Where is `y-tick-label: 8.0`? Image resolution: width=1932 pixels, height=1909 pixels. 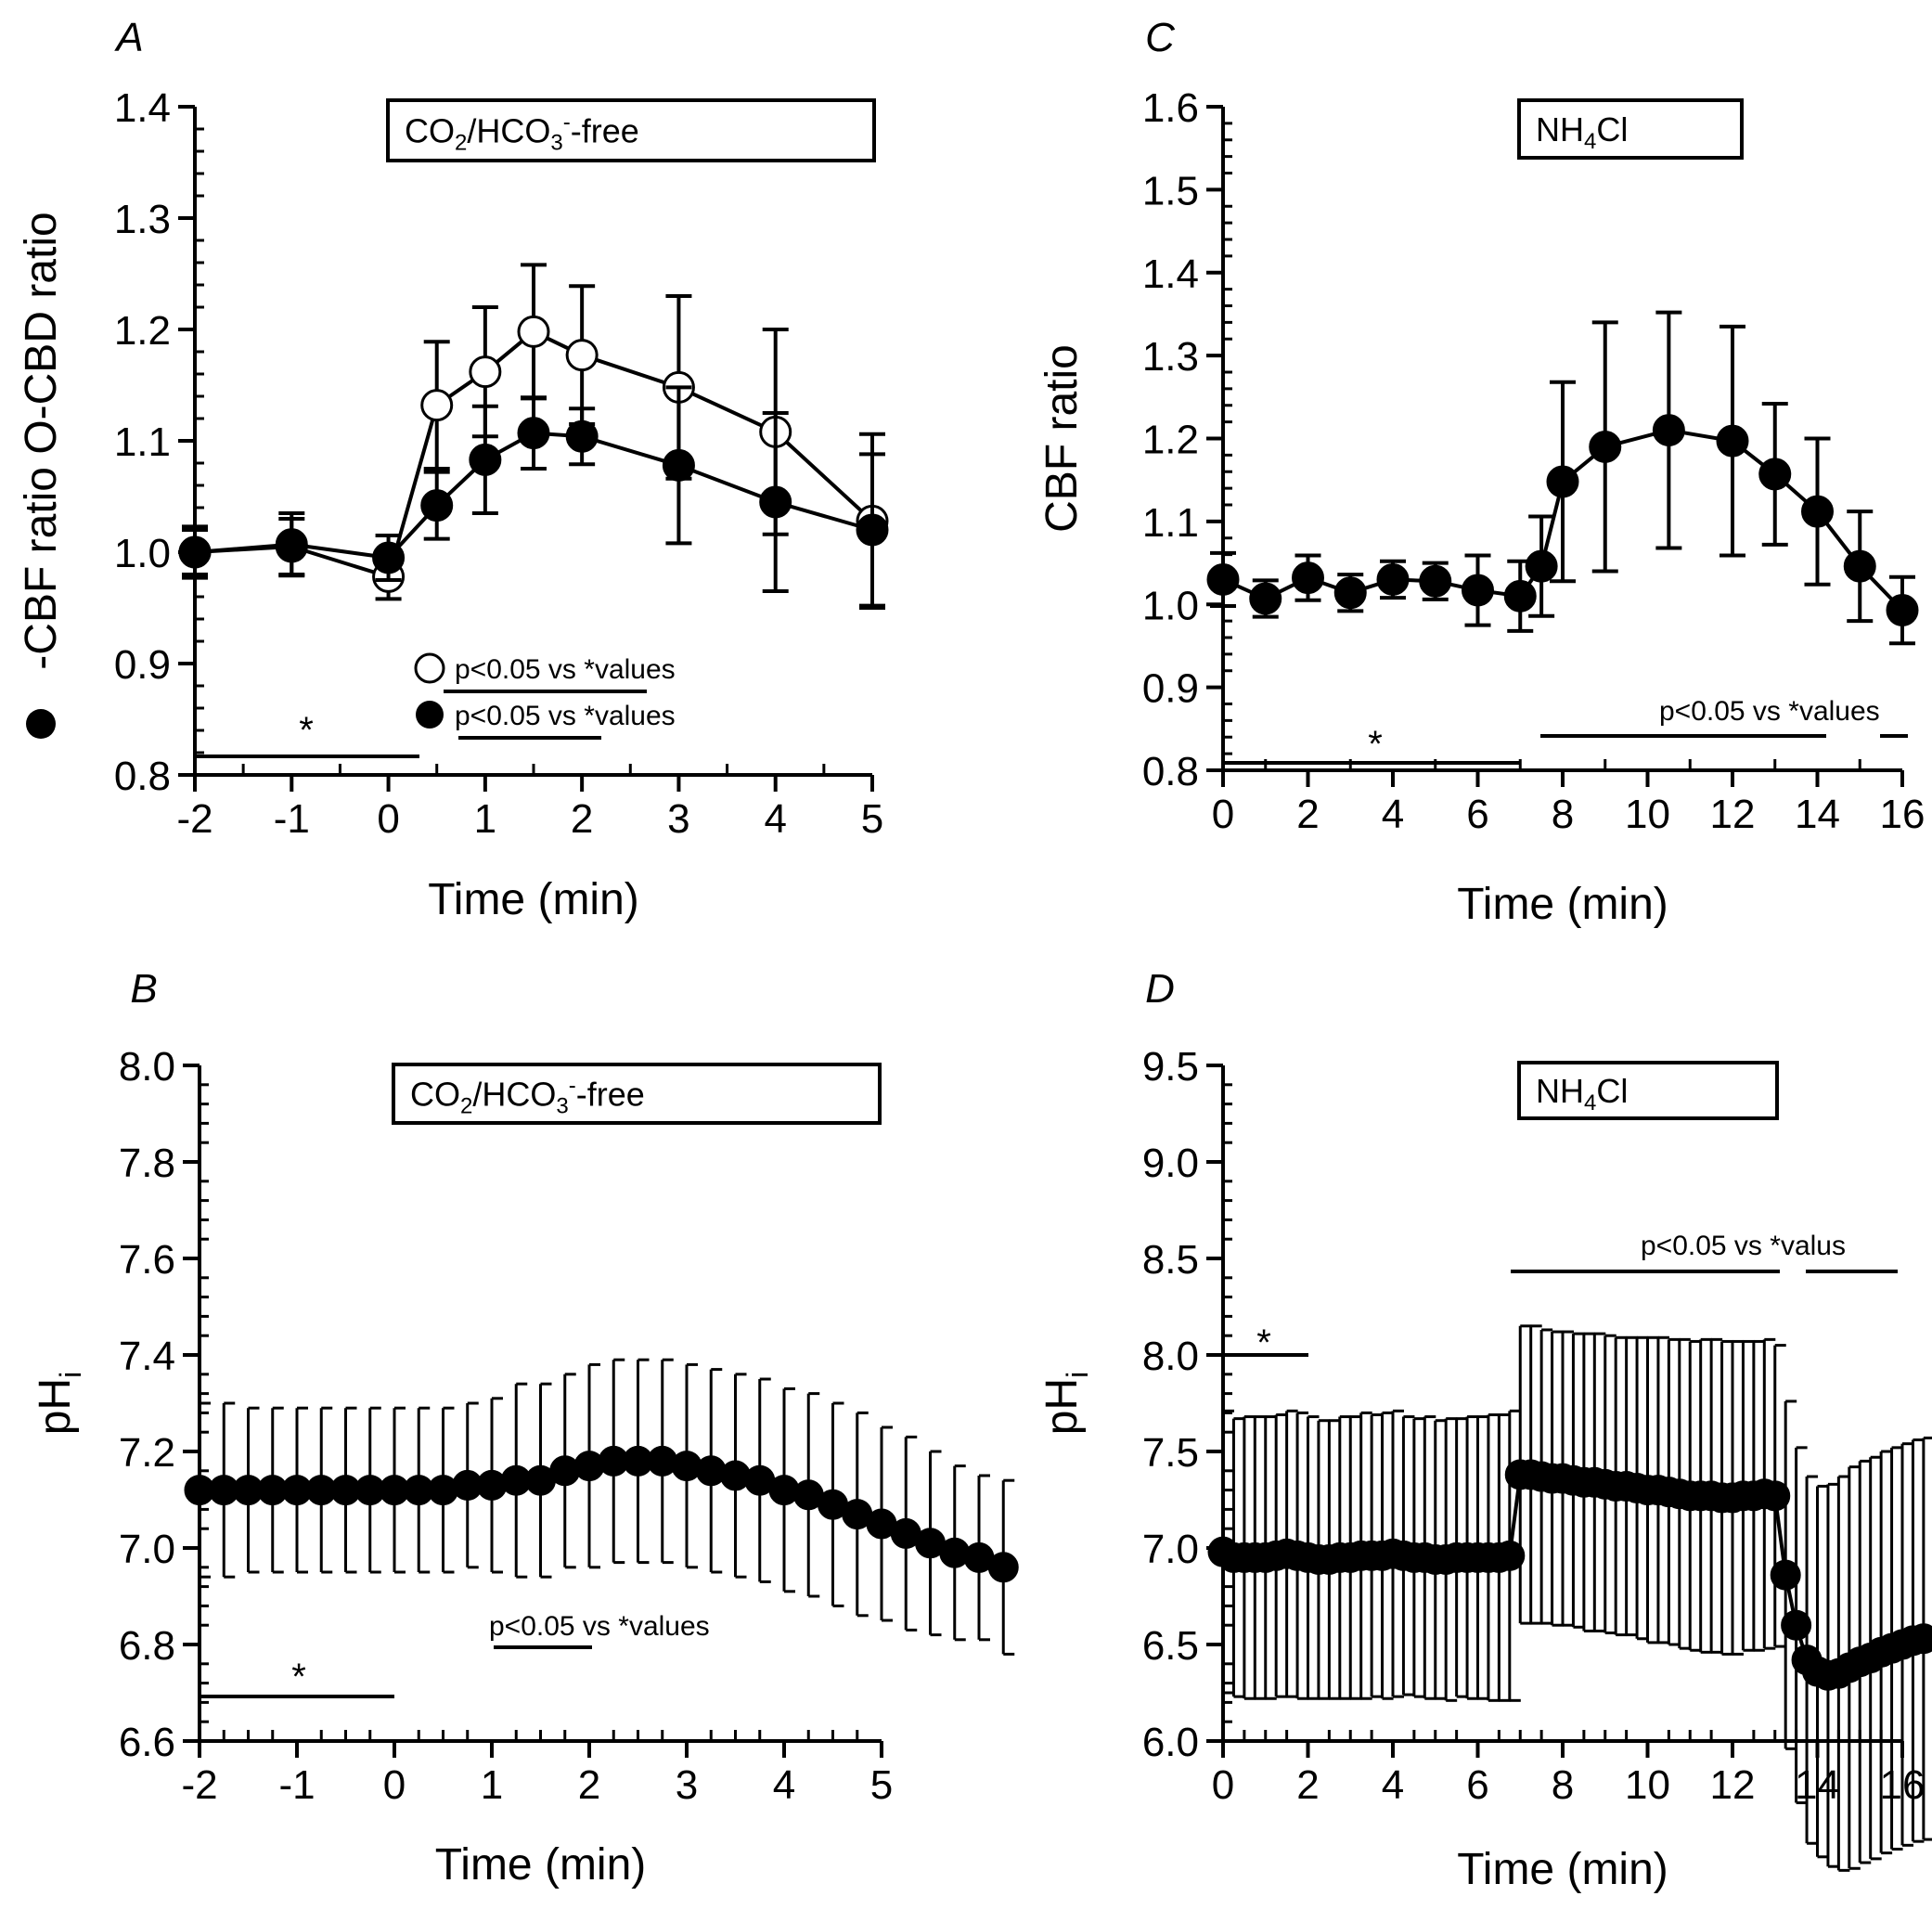 y-tick-label: 8.0 is located at coordinates (147, 1067).